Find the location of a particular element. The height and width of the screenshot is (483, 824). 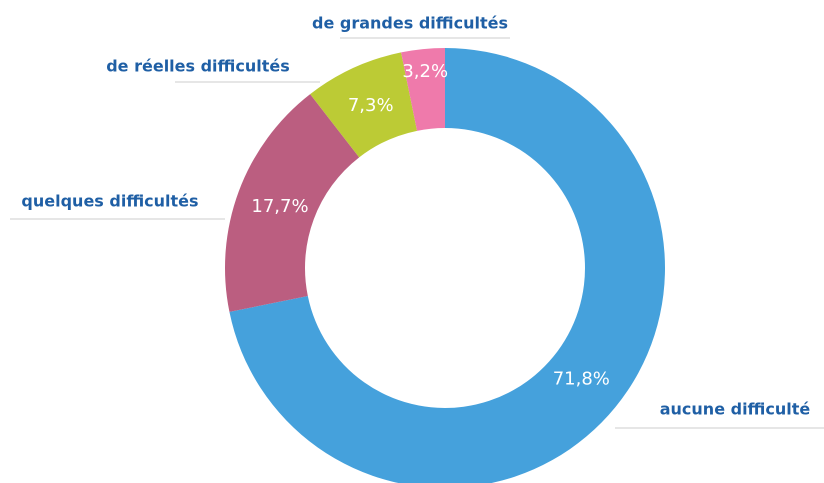

value-label: 71,8% is located at coordinates (581, 378).